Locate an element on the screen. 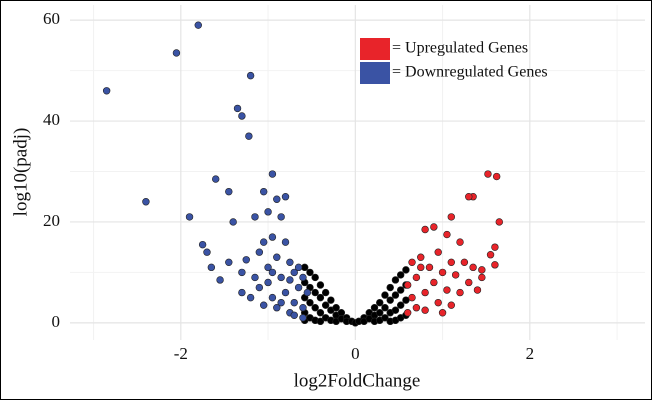 The width and height of the screenshot is (652, 400). y-tick-label: 0 is located at coordinates (56, 321).